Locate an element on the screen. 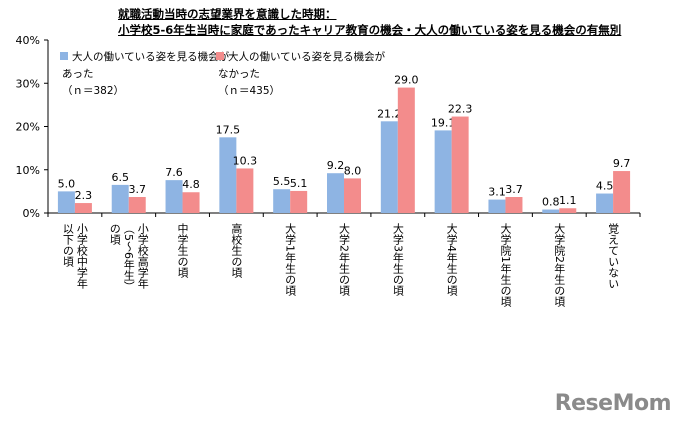 The image size is (685, 424). x-category-label: 大学2年生の頃 is located at coordinates (344, 259).